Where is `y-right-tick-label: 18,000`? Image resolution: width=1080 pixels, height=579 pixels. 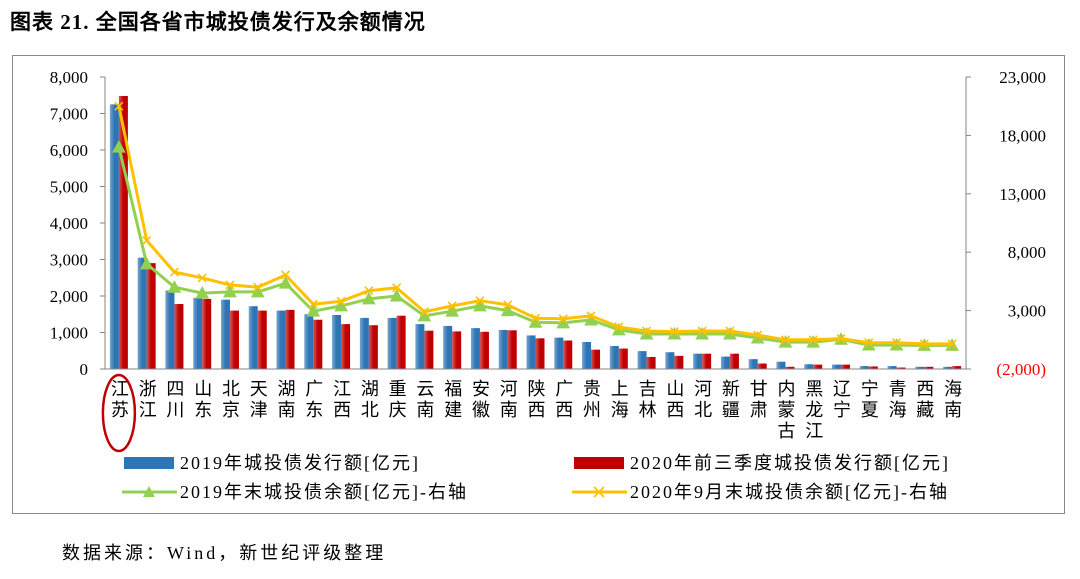
y-right-tick-label: 18,000 is located at coordinates (1022, 135).